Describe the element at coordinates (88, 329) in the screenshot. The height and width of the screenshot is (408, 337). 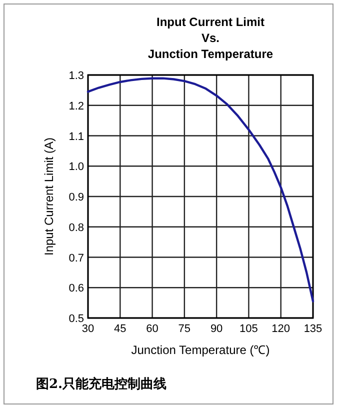
I see `x-tick-label: 30` at that location.